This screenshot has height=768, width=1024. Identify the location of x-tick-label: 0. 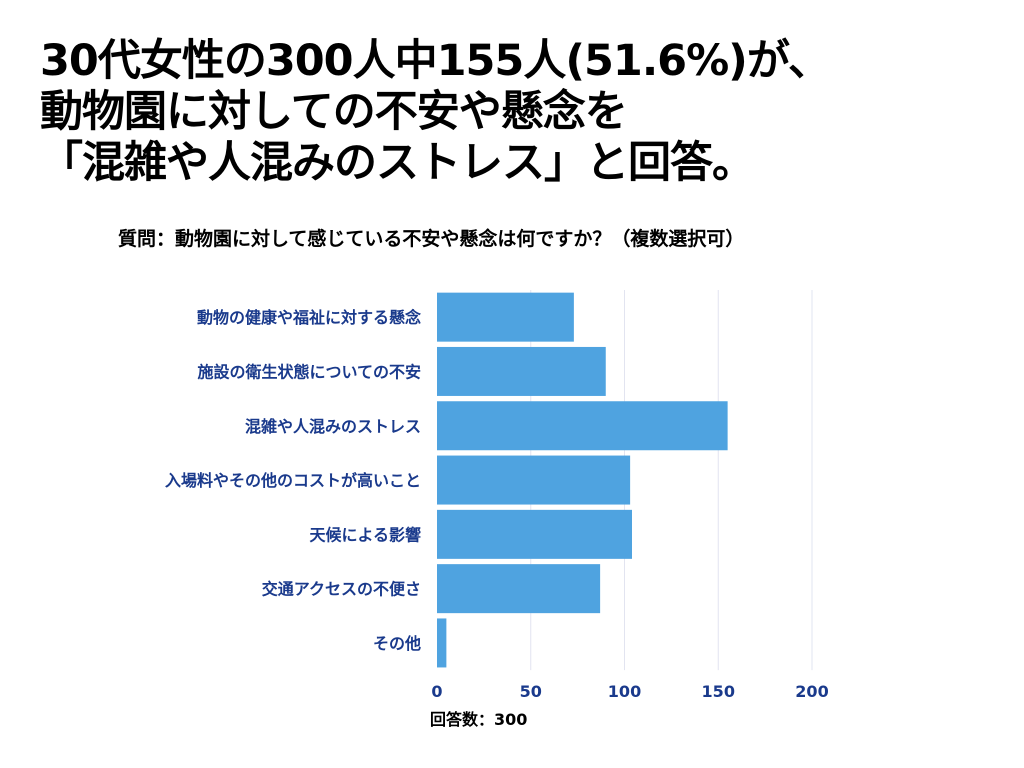
(436, 691).